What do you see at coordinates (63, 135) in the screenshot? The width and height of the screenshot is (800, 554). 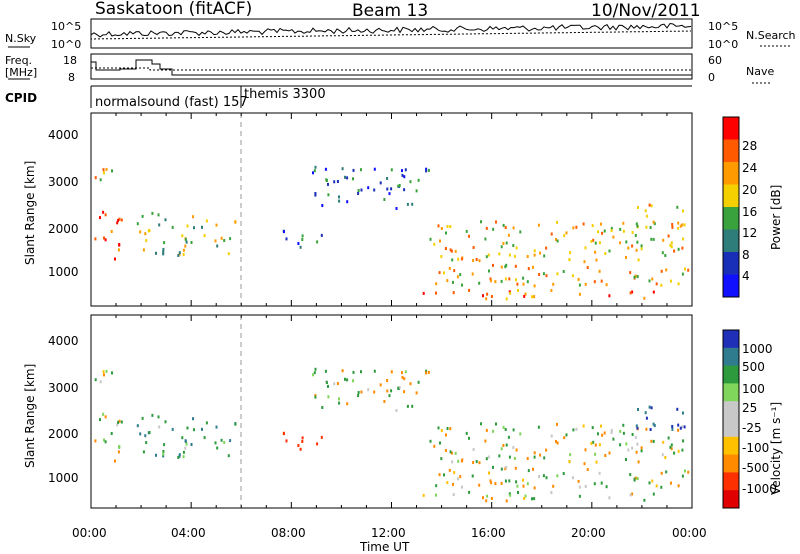 I see `power-ytick-4000: 4000` at bounding box center [63, 135].